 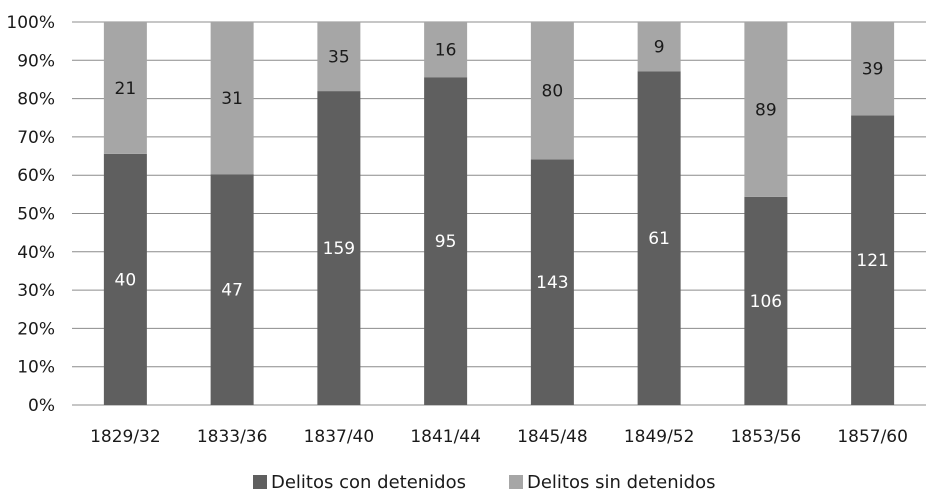 What do you see at coordinates (872, 437) in the screenshot?
I see `x-tick-label: 1857/60` at bounding box center [872, 437].